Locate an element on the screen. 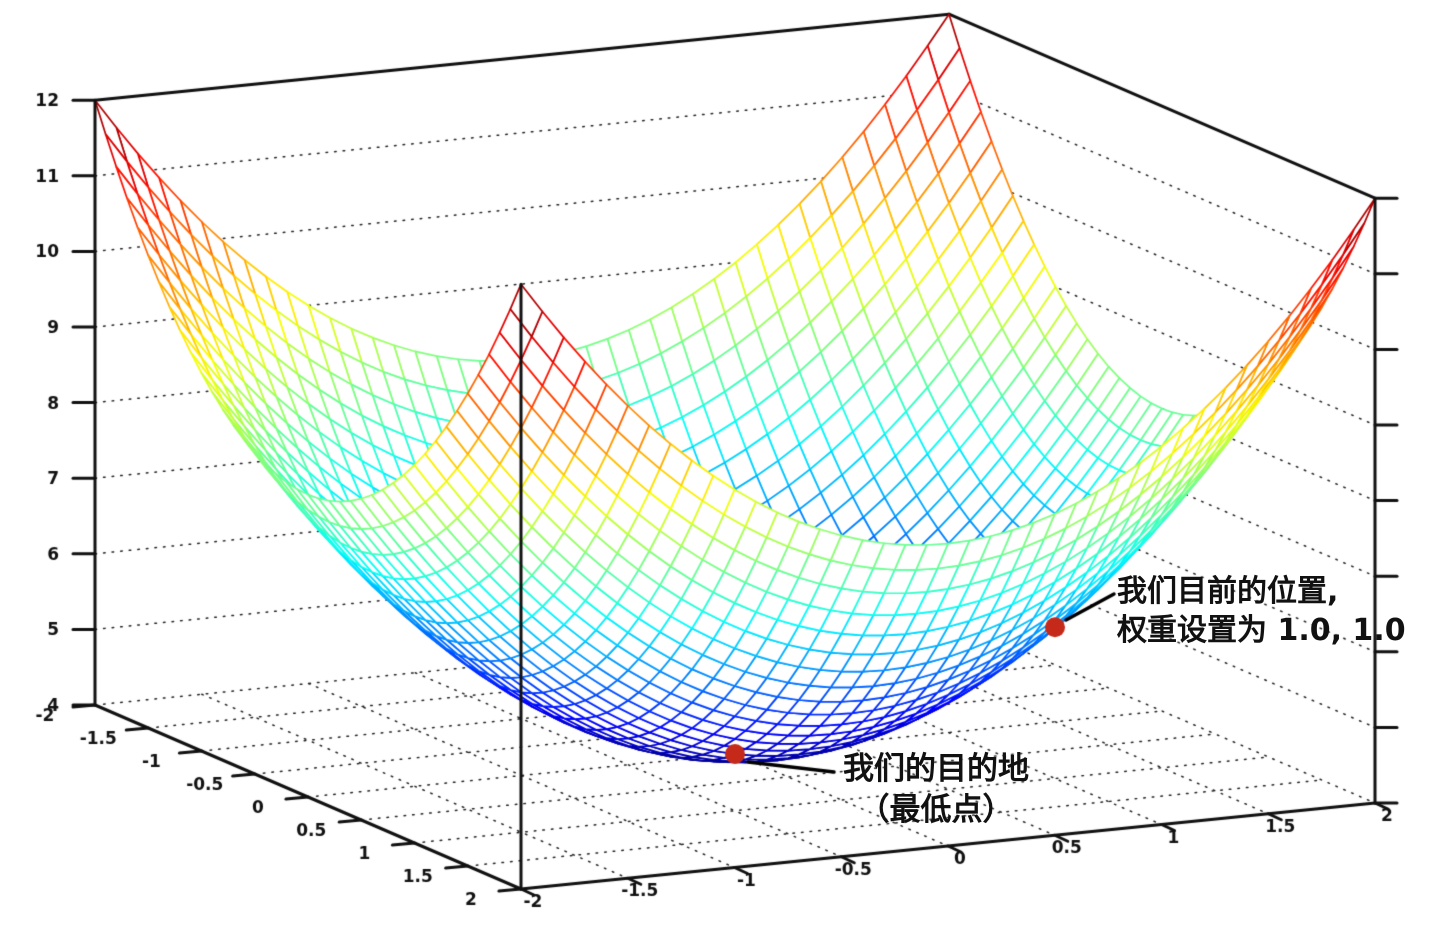  annotation-current-position: 我们目前的位置, 权重设置为 1.0, 1.0 is located at coordinates (1261, 611).